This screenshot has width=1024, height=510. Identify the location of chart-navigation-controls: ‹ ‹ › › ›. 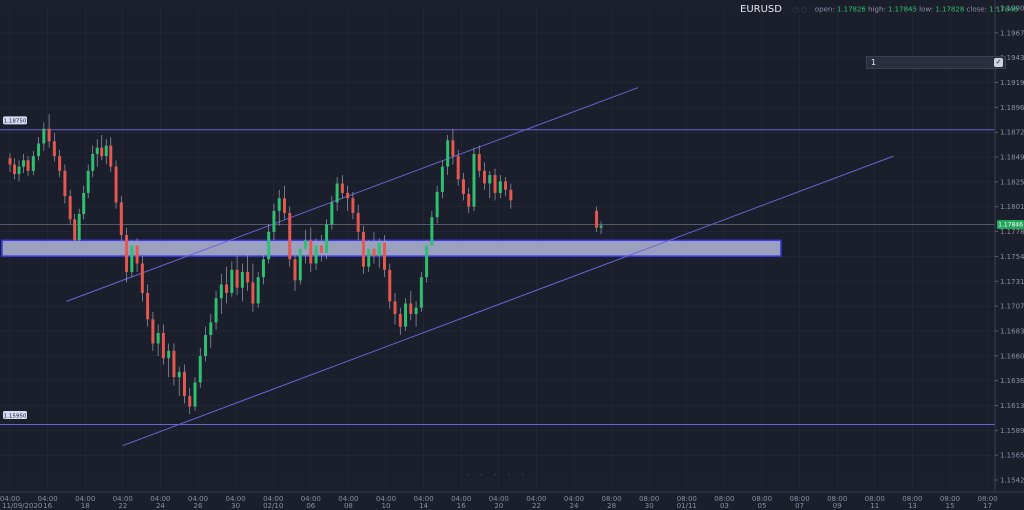
(497, 474).